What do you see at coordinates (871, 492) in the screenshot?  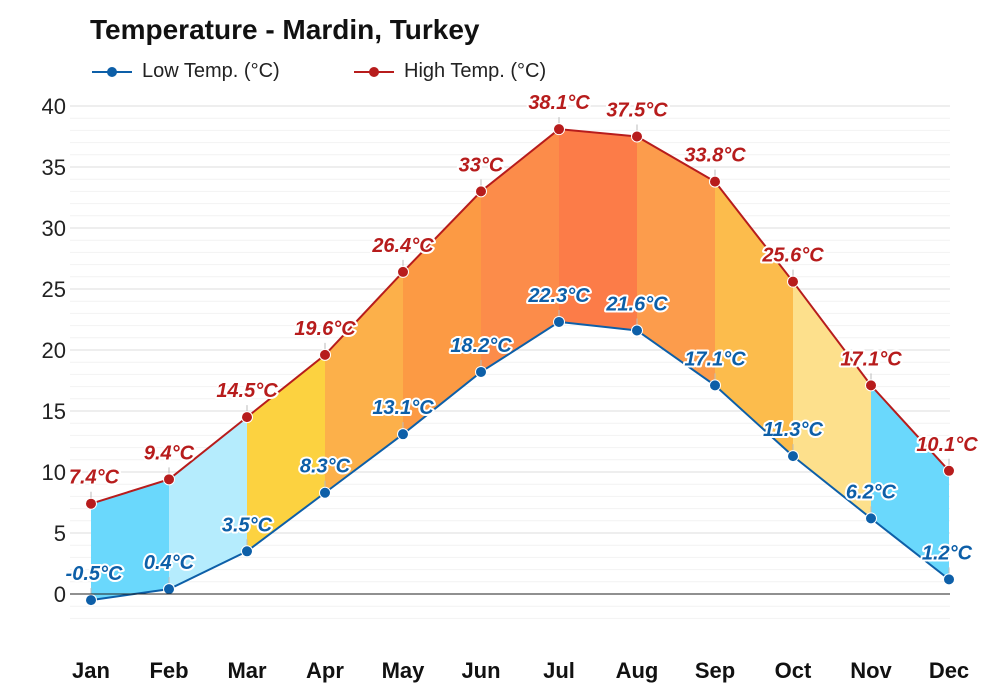 I see `low-temp-label: 6.2°C` at bounding box center [871, 492].